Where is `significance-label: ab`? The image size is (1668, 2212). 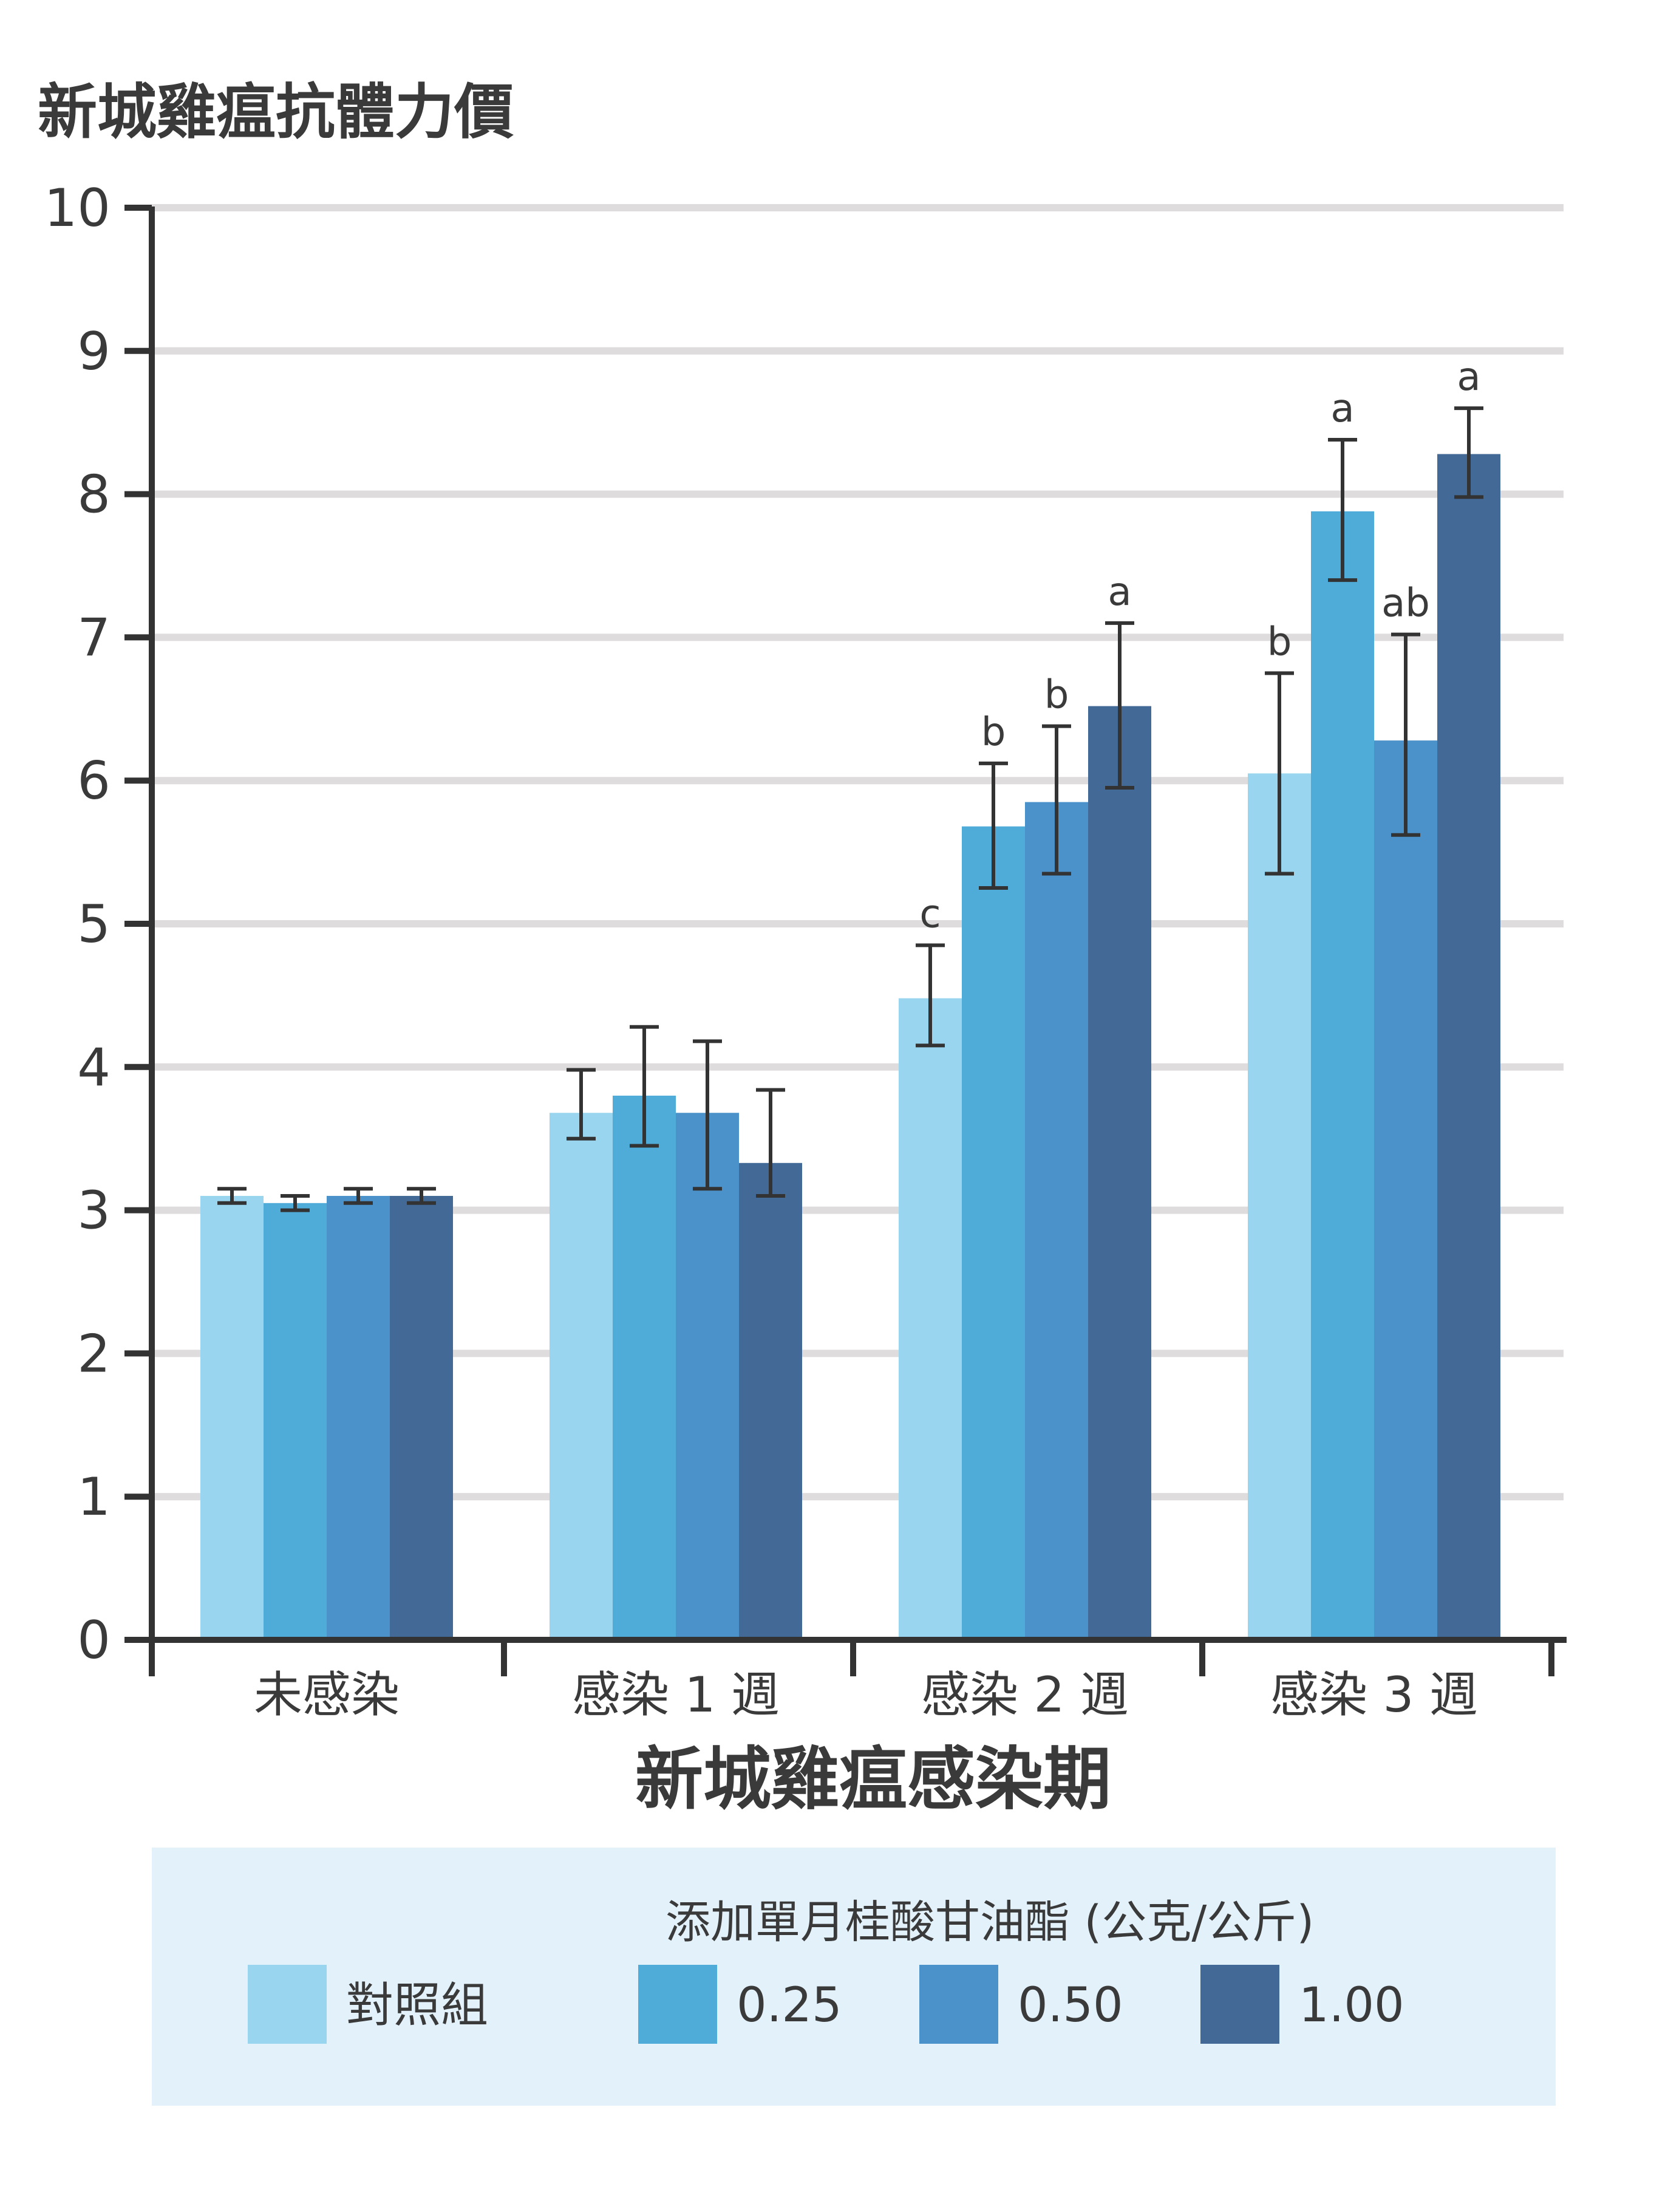 significance-label: ab is located at coordinates (1405, 603).